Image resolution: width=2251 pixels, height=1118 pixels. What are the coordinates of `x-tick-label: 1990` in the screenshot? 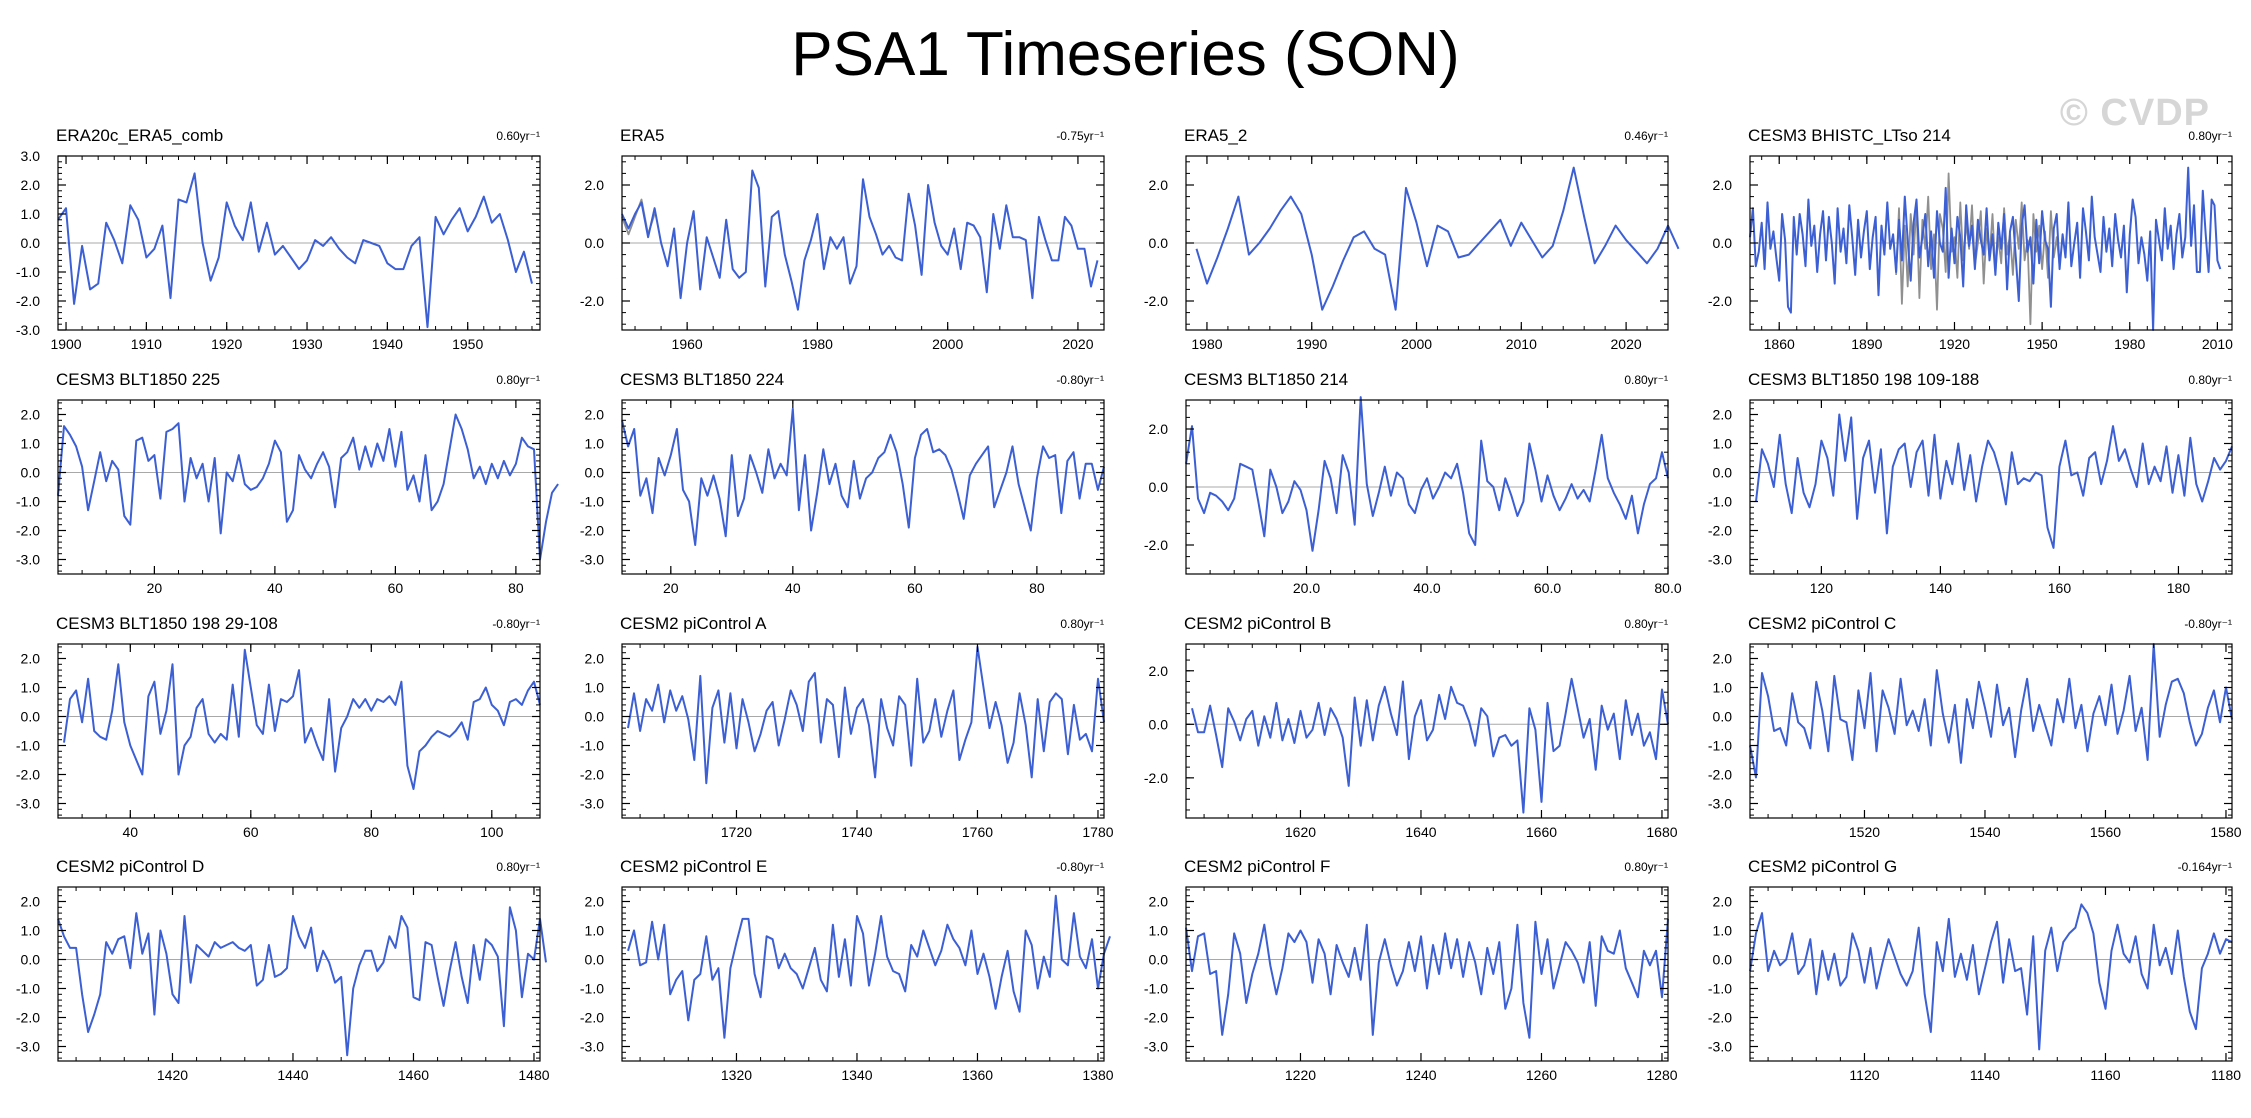 It's located at (1311, 344).